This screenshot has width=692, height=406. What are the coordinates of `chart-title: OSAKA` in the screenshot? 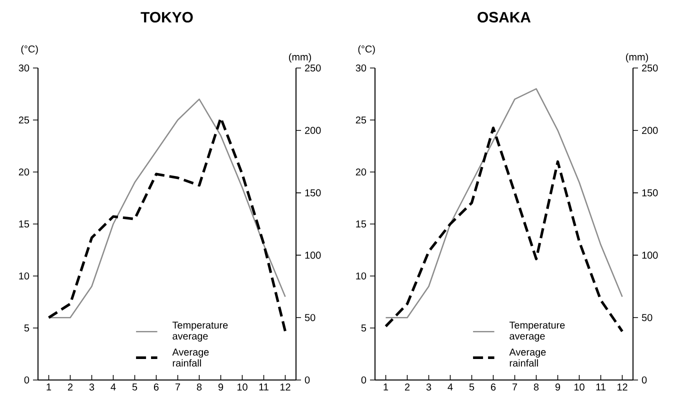 It's located at (504, 17).